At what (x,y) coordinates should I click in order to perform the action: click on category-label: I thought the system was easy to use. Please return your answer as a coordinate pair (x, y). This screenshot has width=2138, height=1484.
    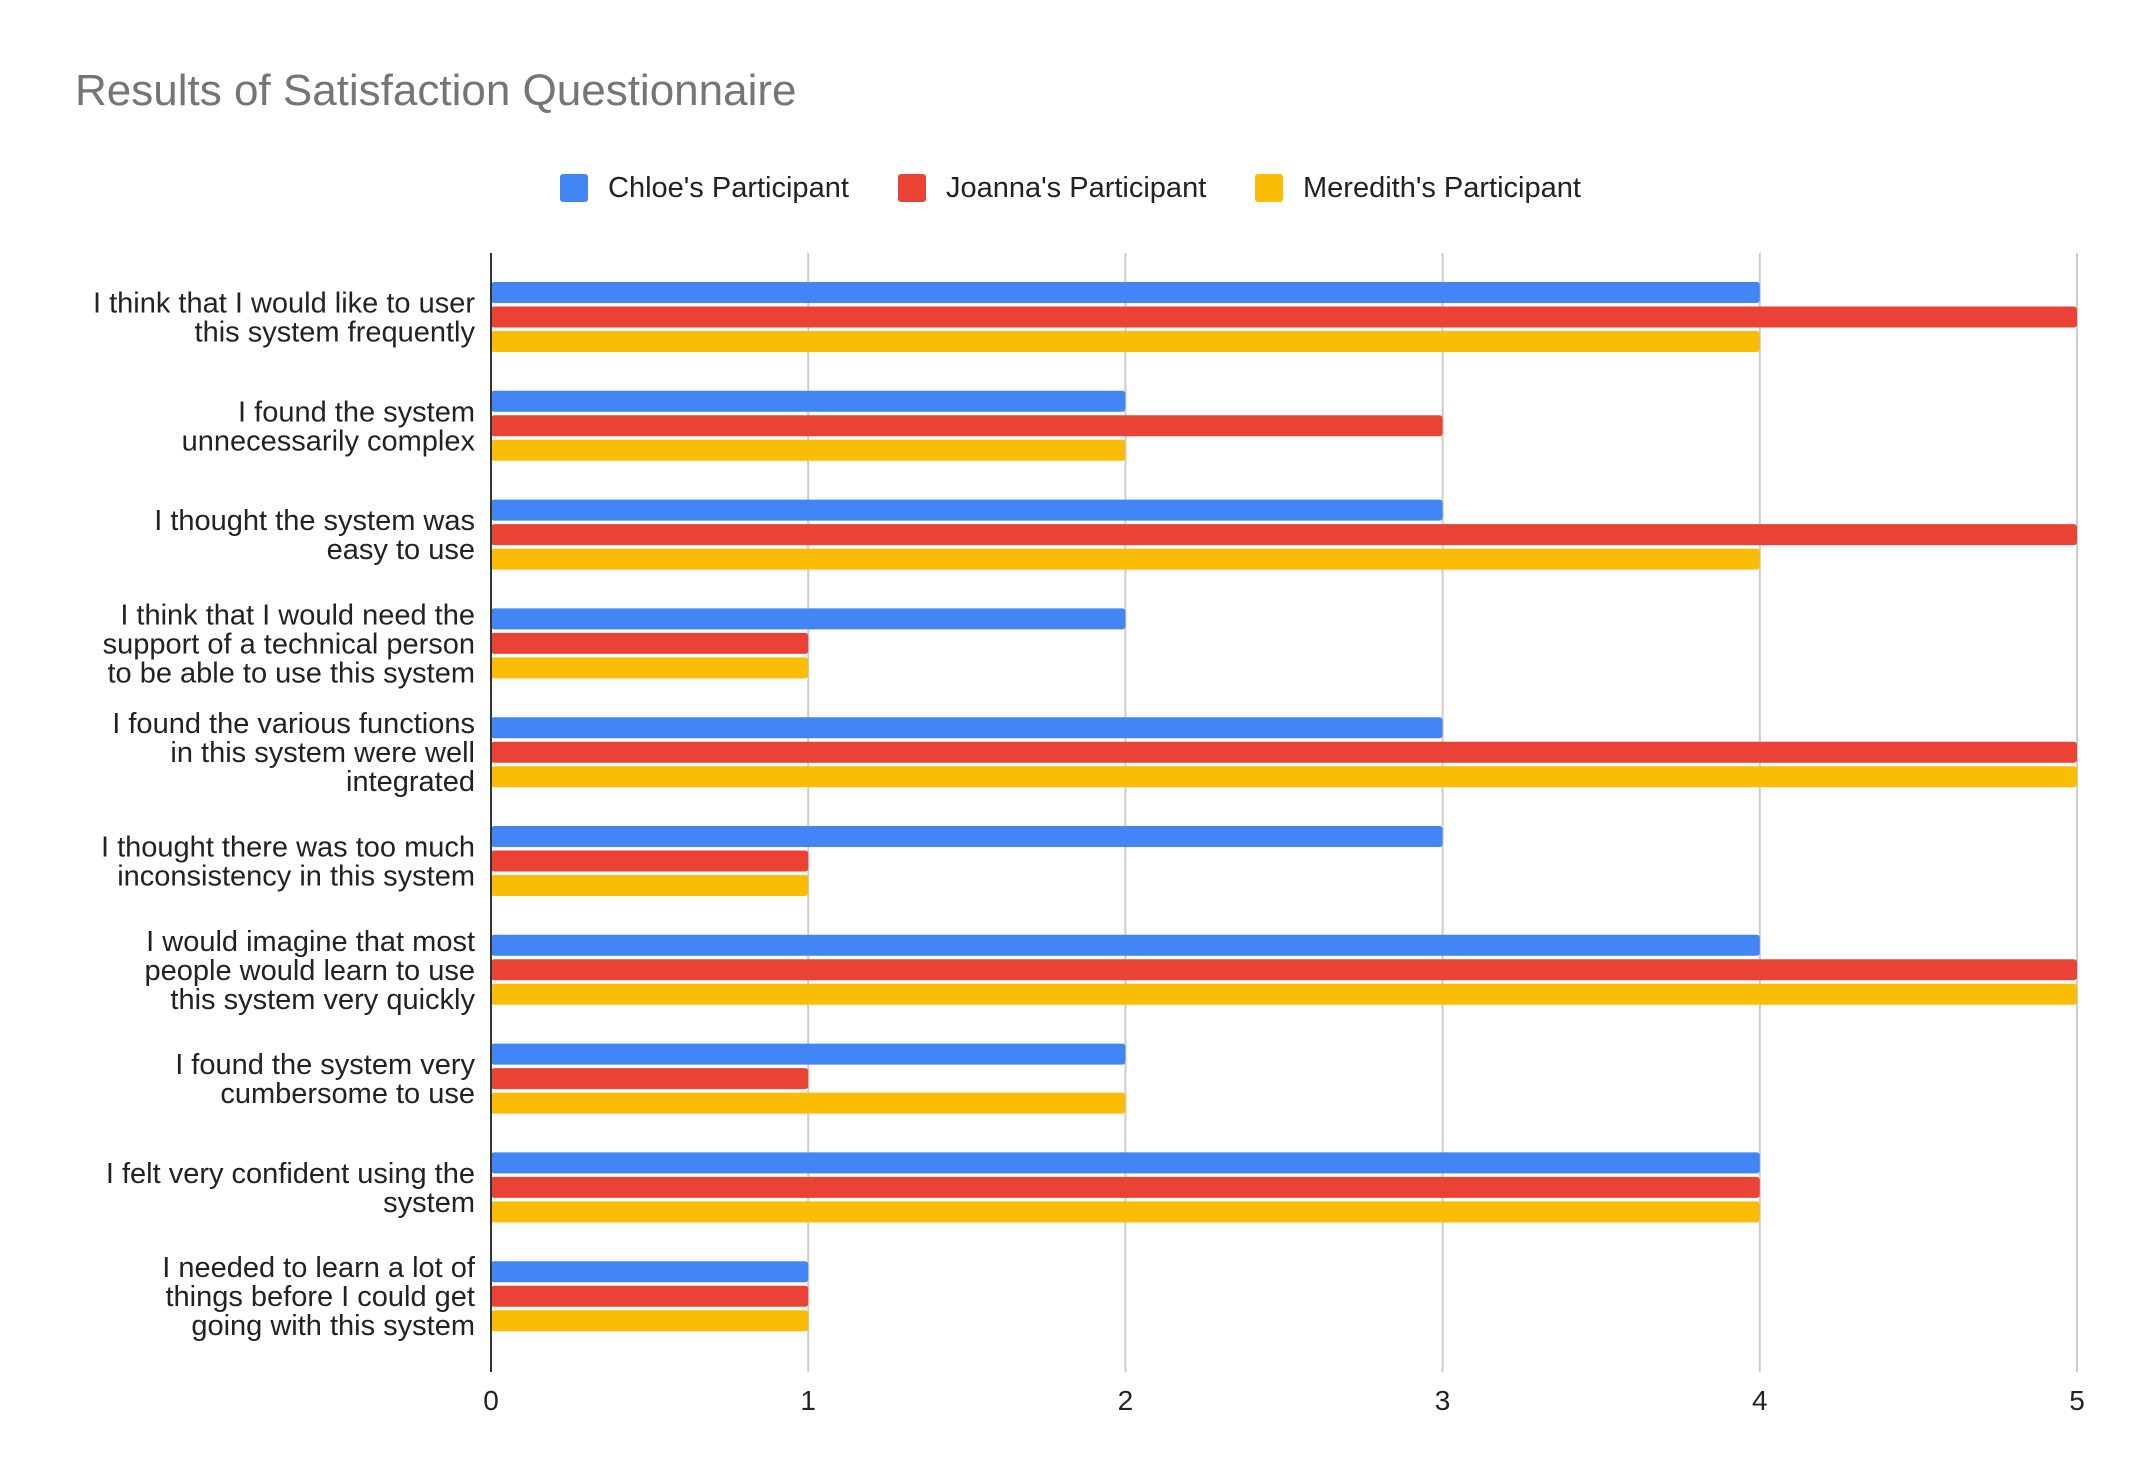
    Looking at the image, I should click on (314, 535).